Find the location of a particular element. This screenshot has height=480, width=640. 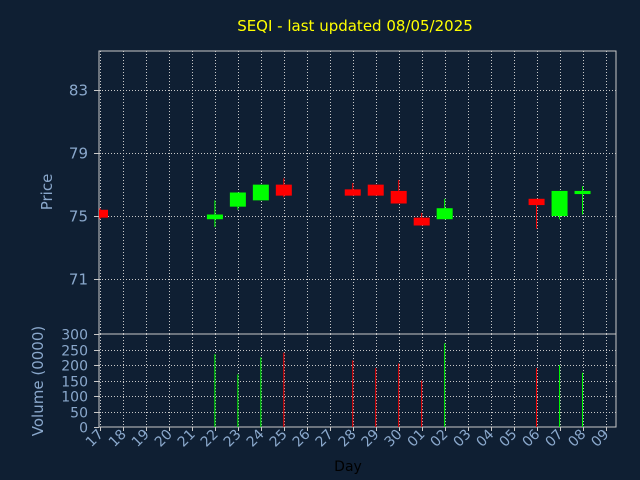

volume-tick-label: 200 is located at coordinates (74, 367).